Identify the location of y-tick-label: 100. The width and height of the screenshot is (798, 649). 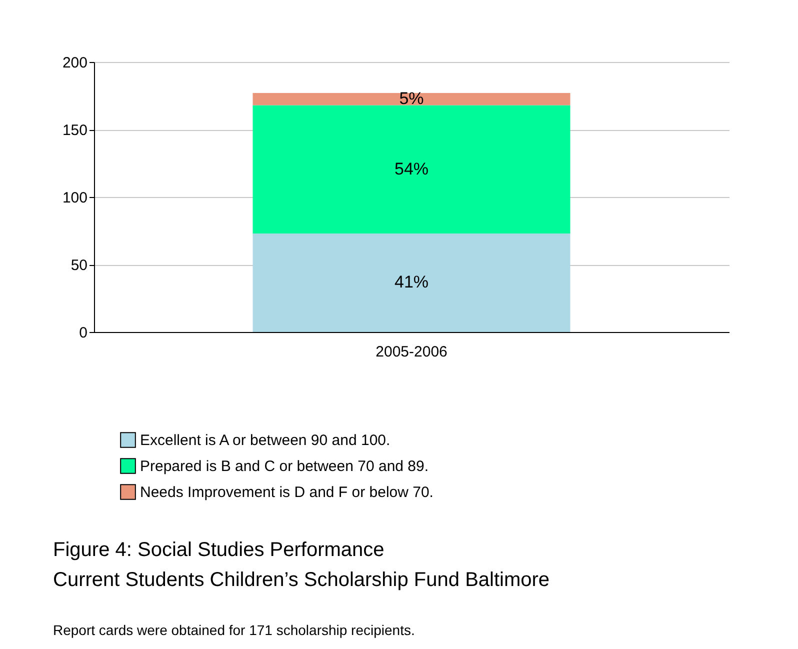
(75, 198).